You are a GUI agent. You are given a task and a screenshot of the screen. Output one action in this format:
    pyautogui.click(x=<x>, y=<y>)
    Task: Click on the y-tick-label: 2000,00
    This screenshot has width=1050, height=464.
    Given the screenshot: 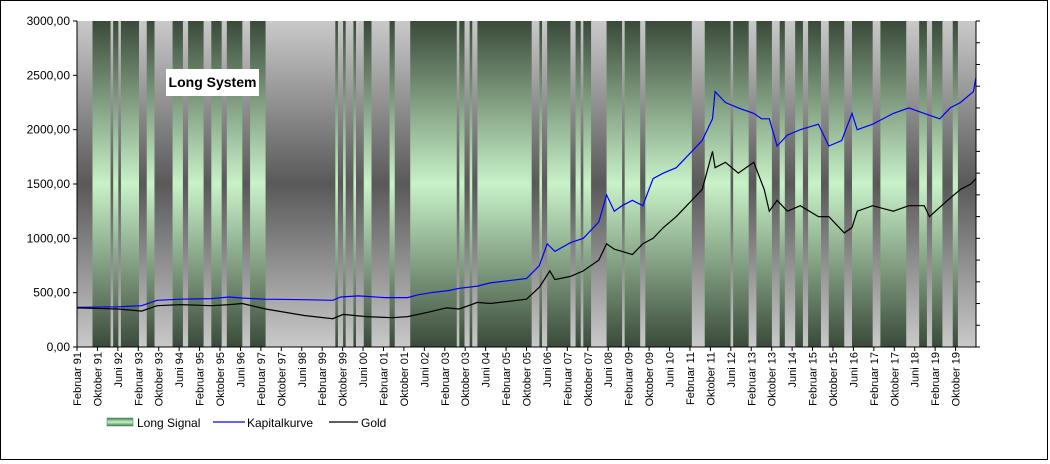 What is the action you would take?
    pyautogui.click(x=49, y=130)
    